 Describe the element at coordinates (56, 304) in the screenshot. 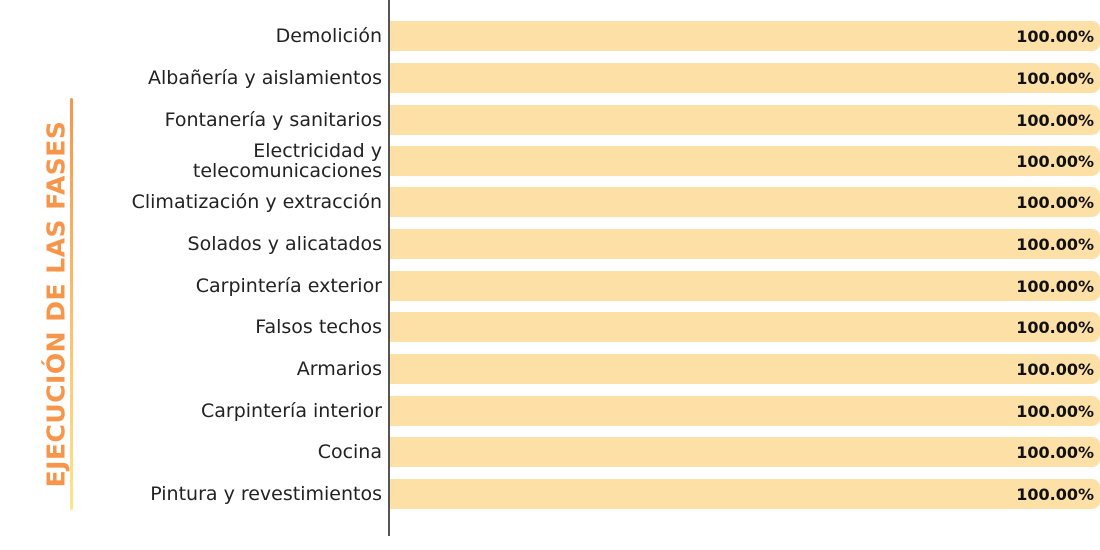

I see `chart-side-title: EJECUCIÓN DE LAS FASES` at that location.